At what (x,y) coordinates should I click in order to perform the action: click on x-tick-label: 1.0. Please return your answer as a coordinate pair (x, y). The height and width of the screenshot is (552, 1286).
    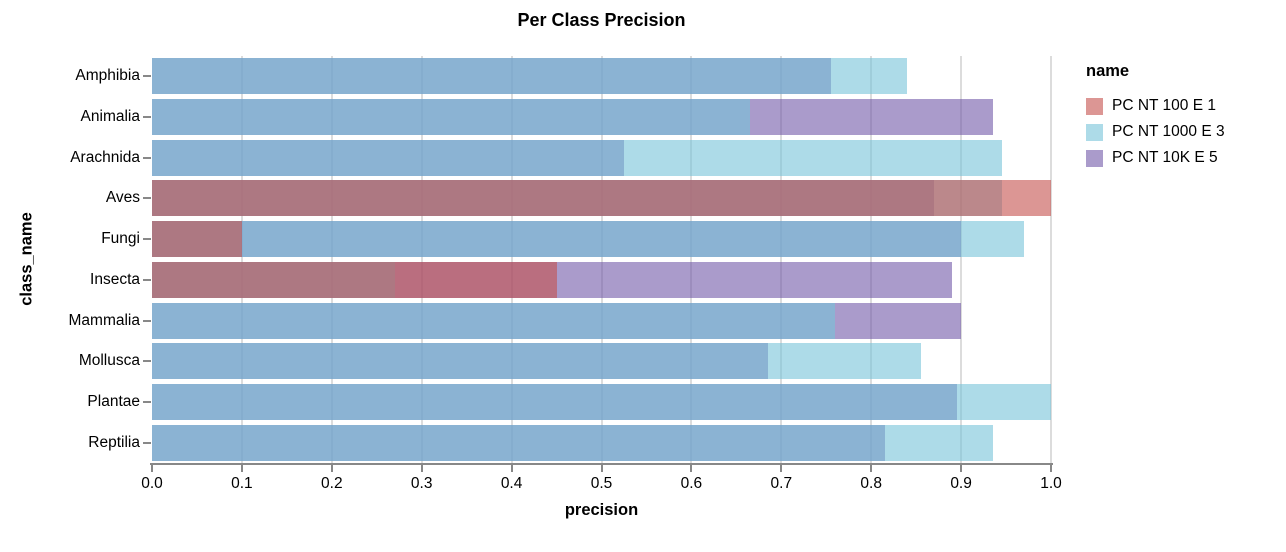
    Looking at the image, I should click on (1051, 483).